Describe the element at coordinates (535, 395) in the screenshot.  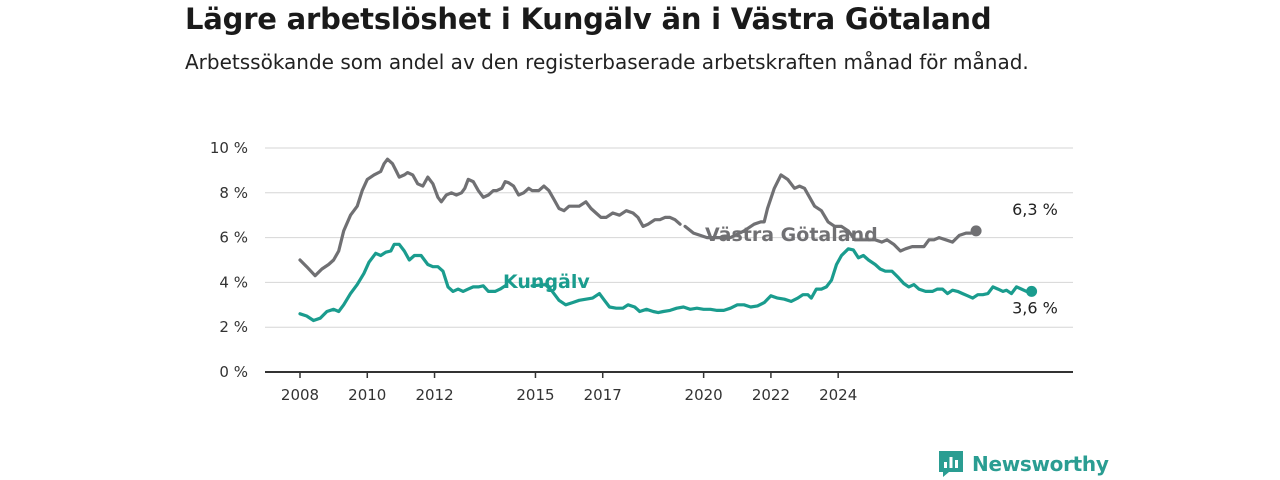
I see `x-tick-label: 2015` at that location.